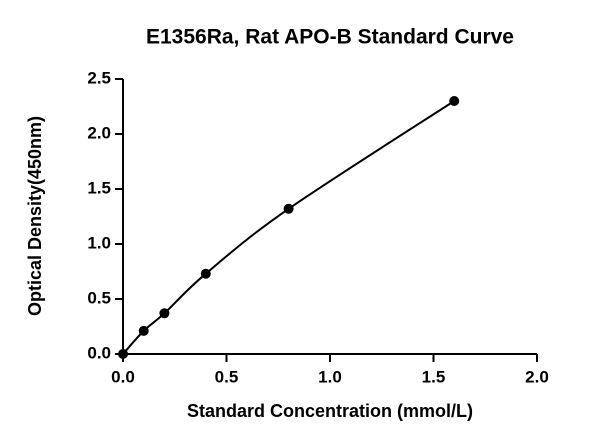 The height and width of the screenshot is (446, 600). I want to click on y-tick-label: 0.0, so click(99, 352).